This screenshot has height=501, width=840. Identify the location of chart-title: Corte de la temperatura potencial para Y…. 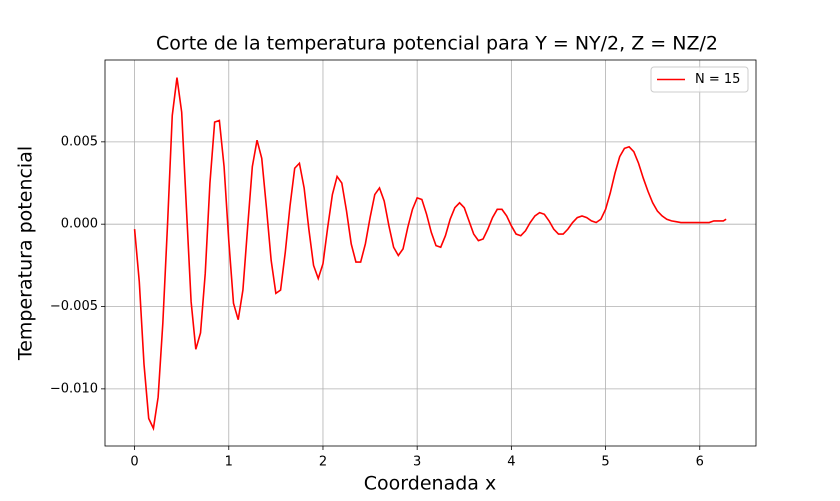
(437, 44).